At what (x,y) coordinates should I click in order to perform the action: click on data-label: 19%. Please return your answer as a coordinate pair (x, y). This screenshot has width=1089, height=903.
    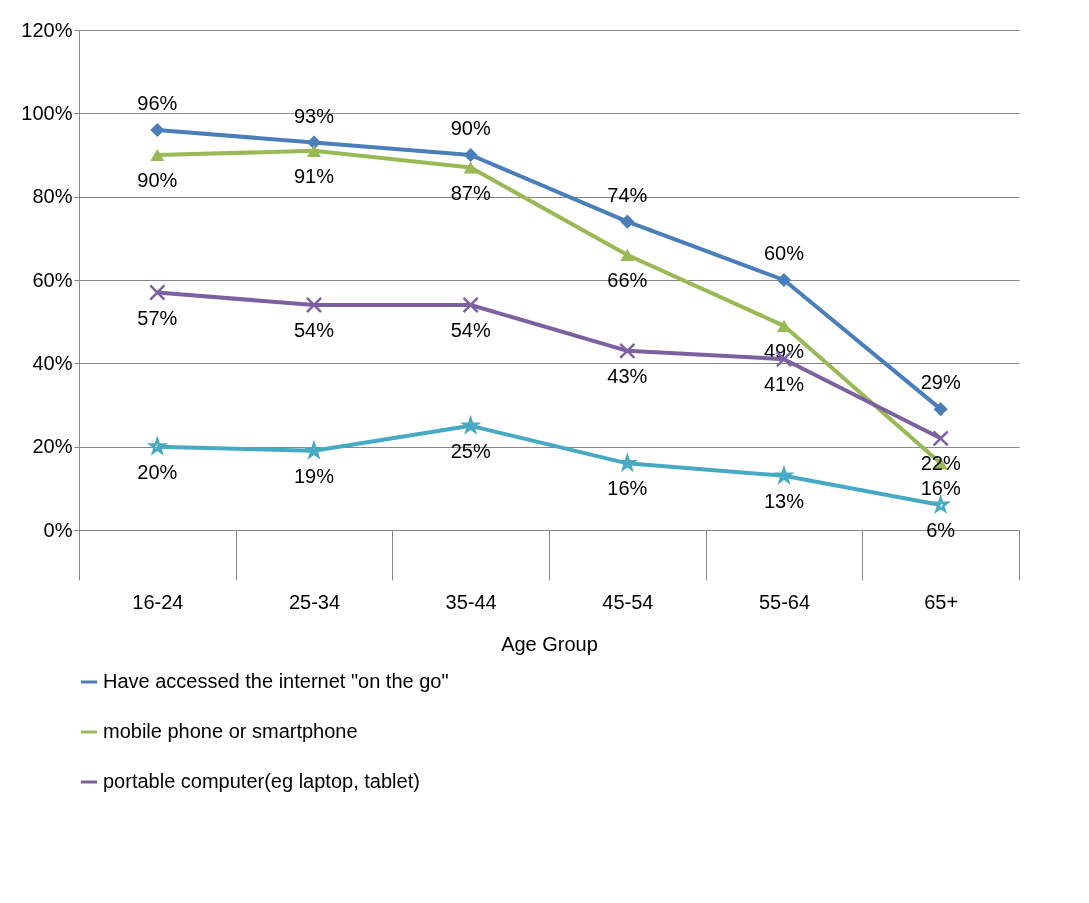
    Looking at the image, I should click on (314, 475).